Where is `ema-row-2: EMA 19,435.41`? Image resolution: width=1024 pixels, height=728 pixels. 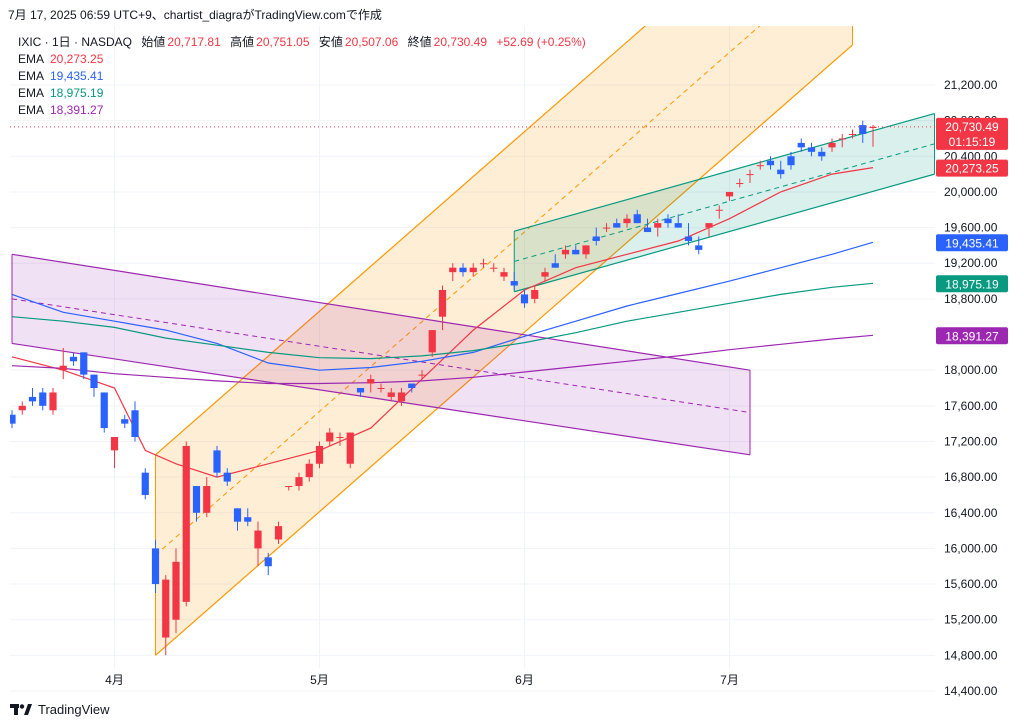
ema-row-2: EMA 19,435.41 is located at coordinates (302, 76).